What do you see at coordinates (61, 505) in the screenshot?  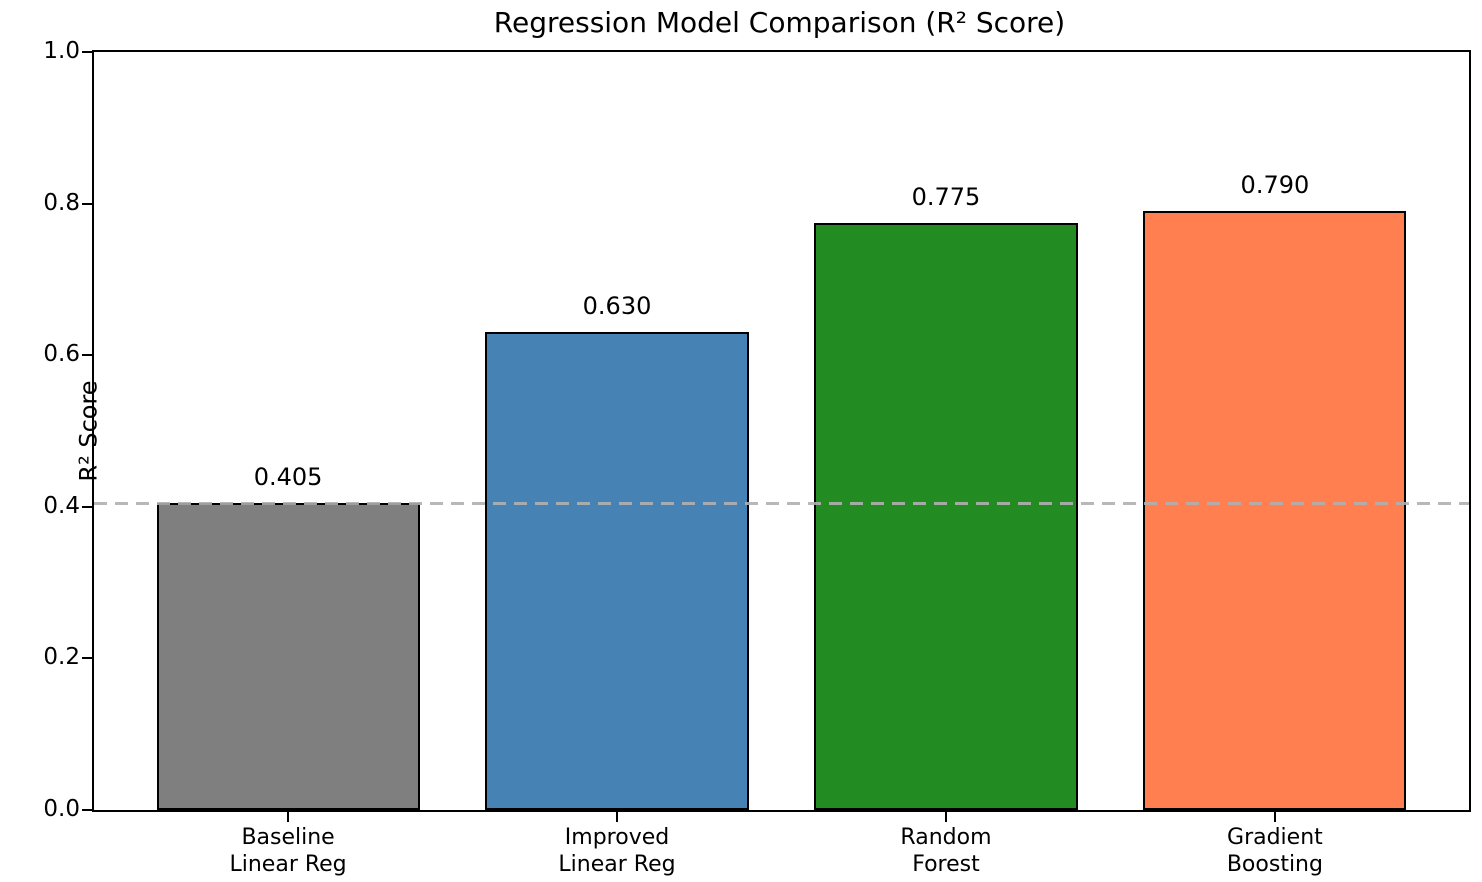 I see `y-tick-label: 0.4` at bounding box center [61, 505].